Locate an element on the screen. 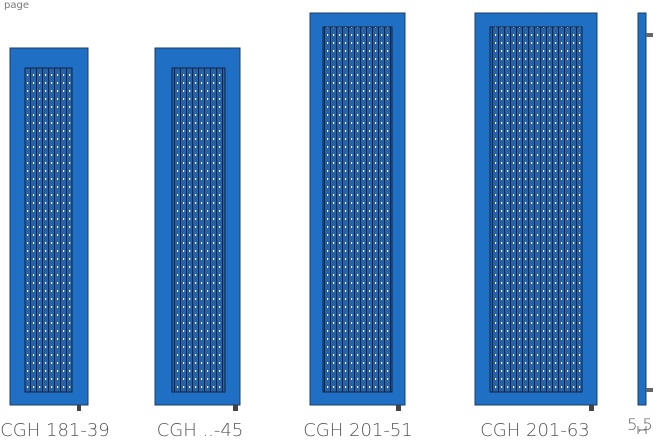 The image size is (659, 442). profile-label: 5,5 is located at coordinates (639, 424).